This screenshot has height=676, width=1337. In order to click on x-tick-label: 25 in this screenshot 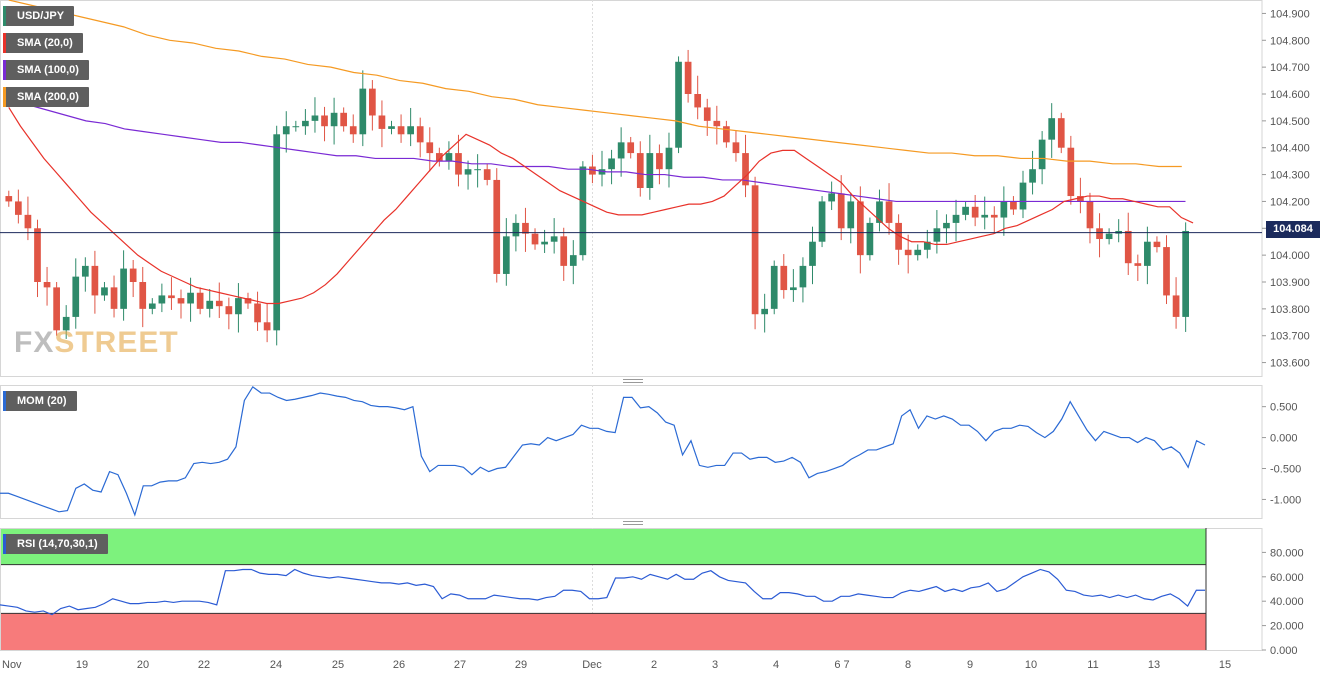, I will do `click(338, 665)`.